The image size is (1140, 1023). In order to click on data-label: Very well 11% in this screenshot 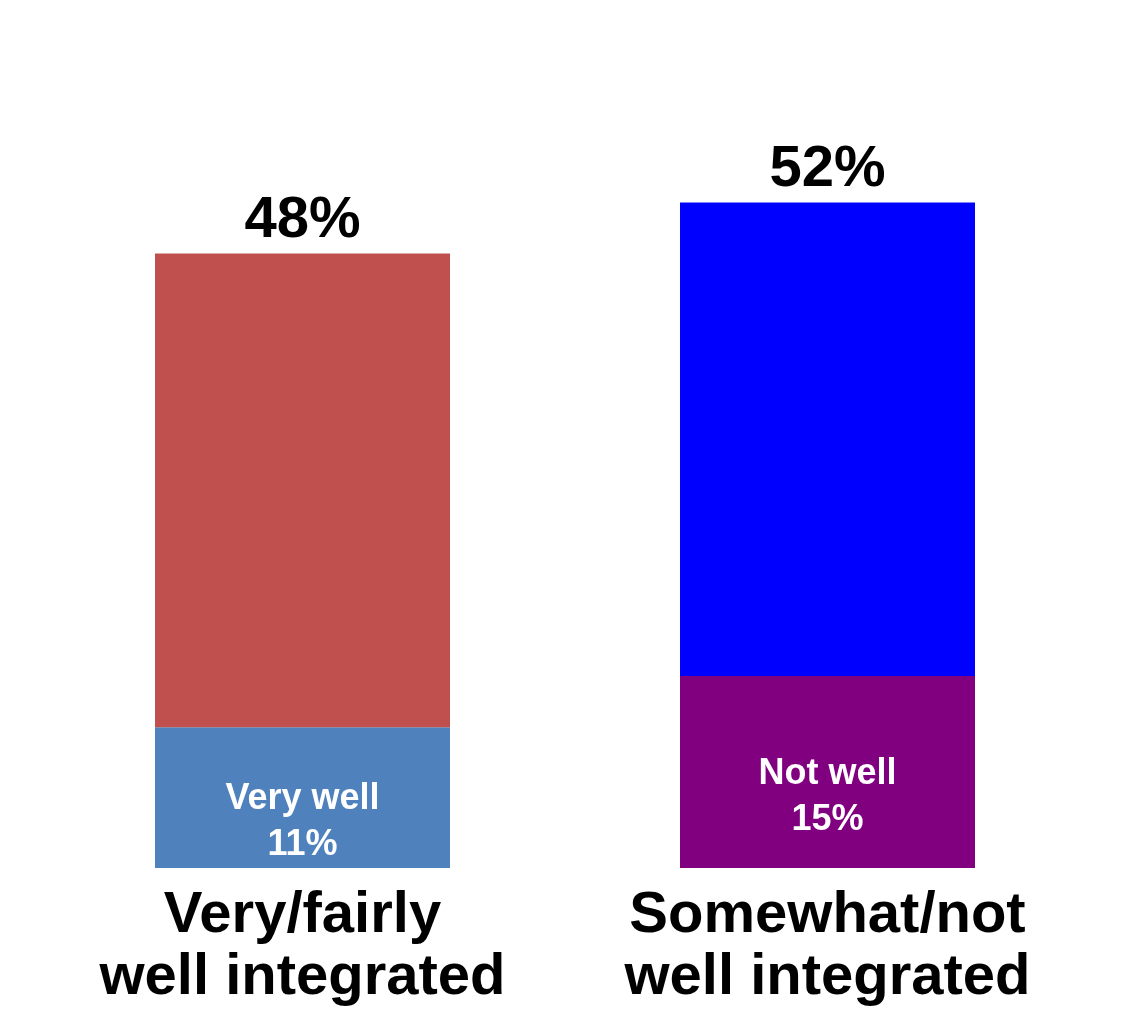, I will do `click(302, 820)`.